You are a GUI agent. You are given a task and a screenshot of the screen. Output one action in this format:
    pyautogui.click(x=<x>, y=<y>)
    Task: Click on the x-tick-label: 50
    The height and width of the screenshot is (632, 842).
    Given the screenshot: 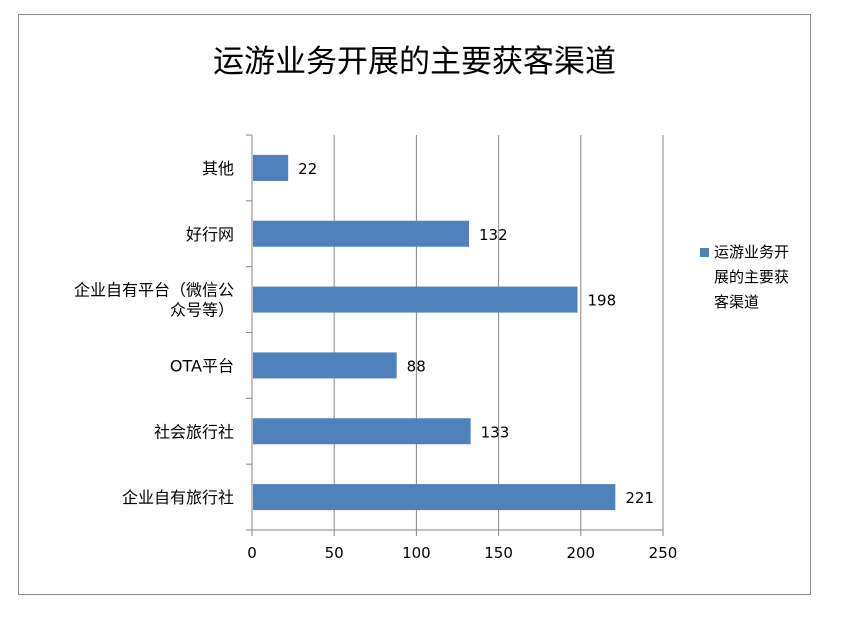 What is the action you would take?
    pyautogui.click(x=334, y=553)
    